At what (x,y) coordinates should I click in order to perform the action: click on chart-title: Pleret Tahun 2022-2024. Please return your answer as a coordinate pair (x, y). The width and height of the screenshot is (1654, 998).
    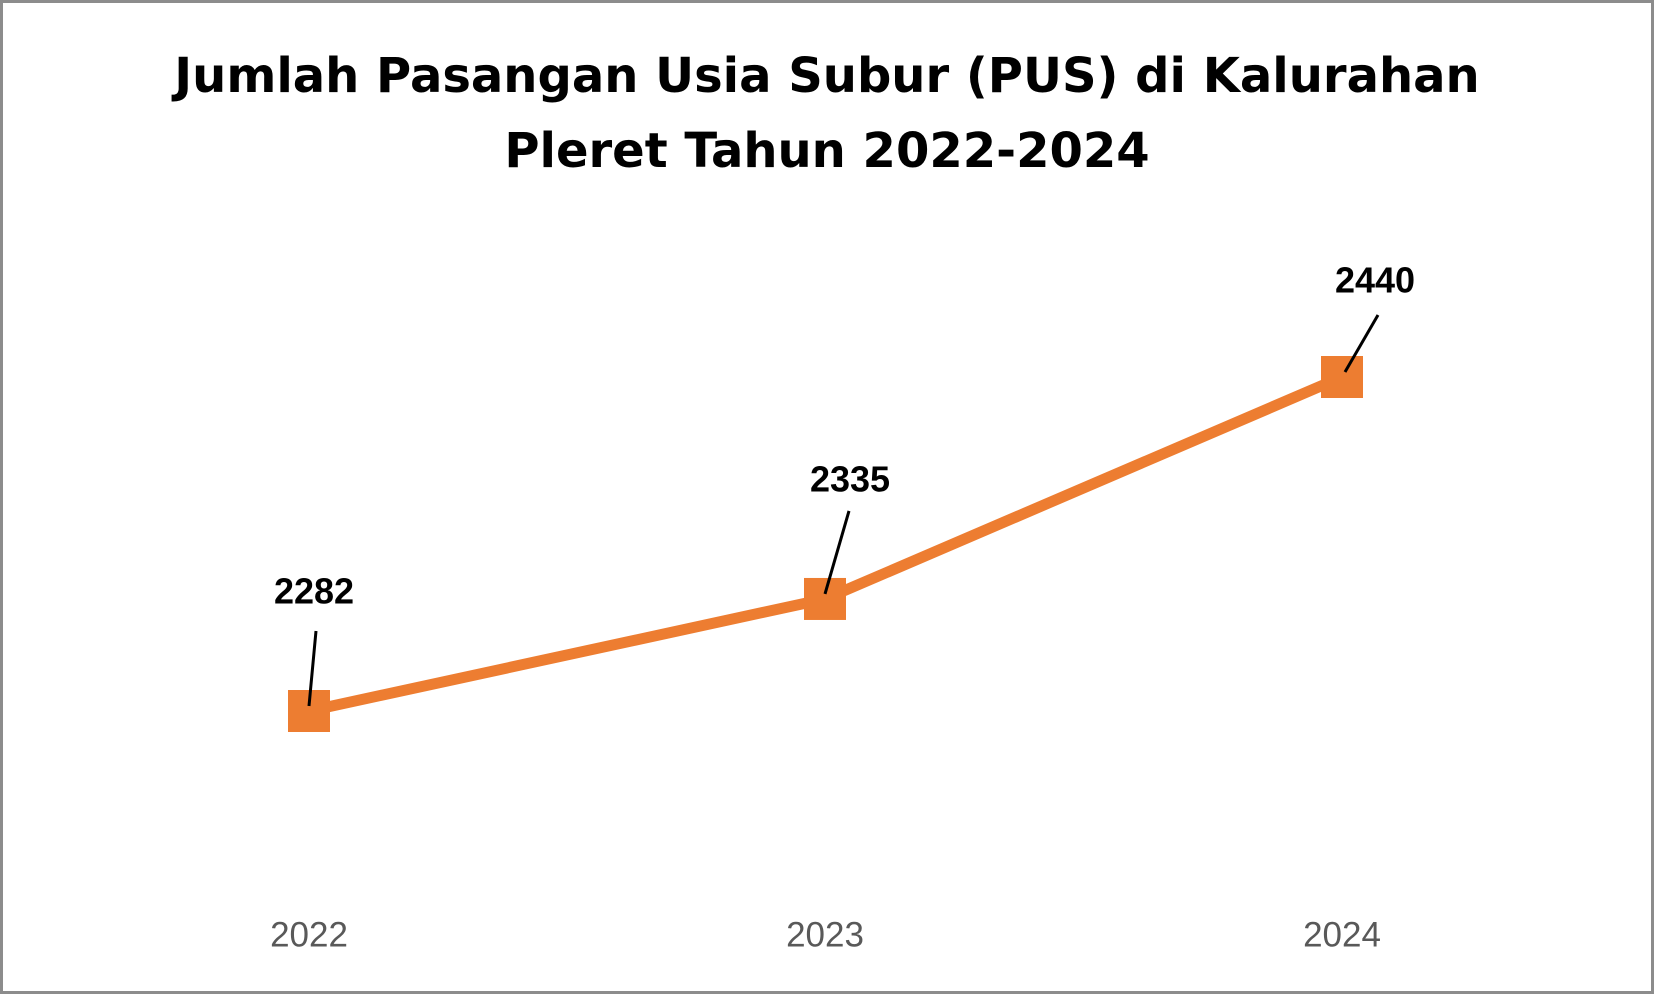
    Looking at the image, I should click on (826, 151).